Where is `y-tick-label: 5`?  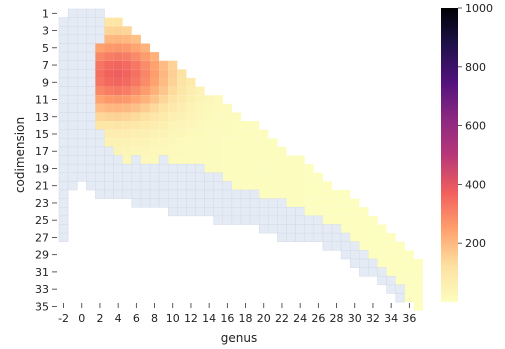
y-tick-label: 5 is located at coordinates (45, 48).